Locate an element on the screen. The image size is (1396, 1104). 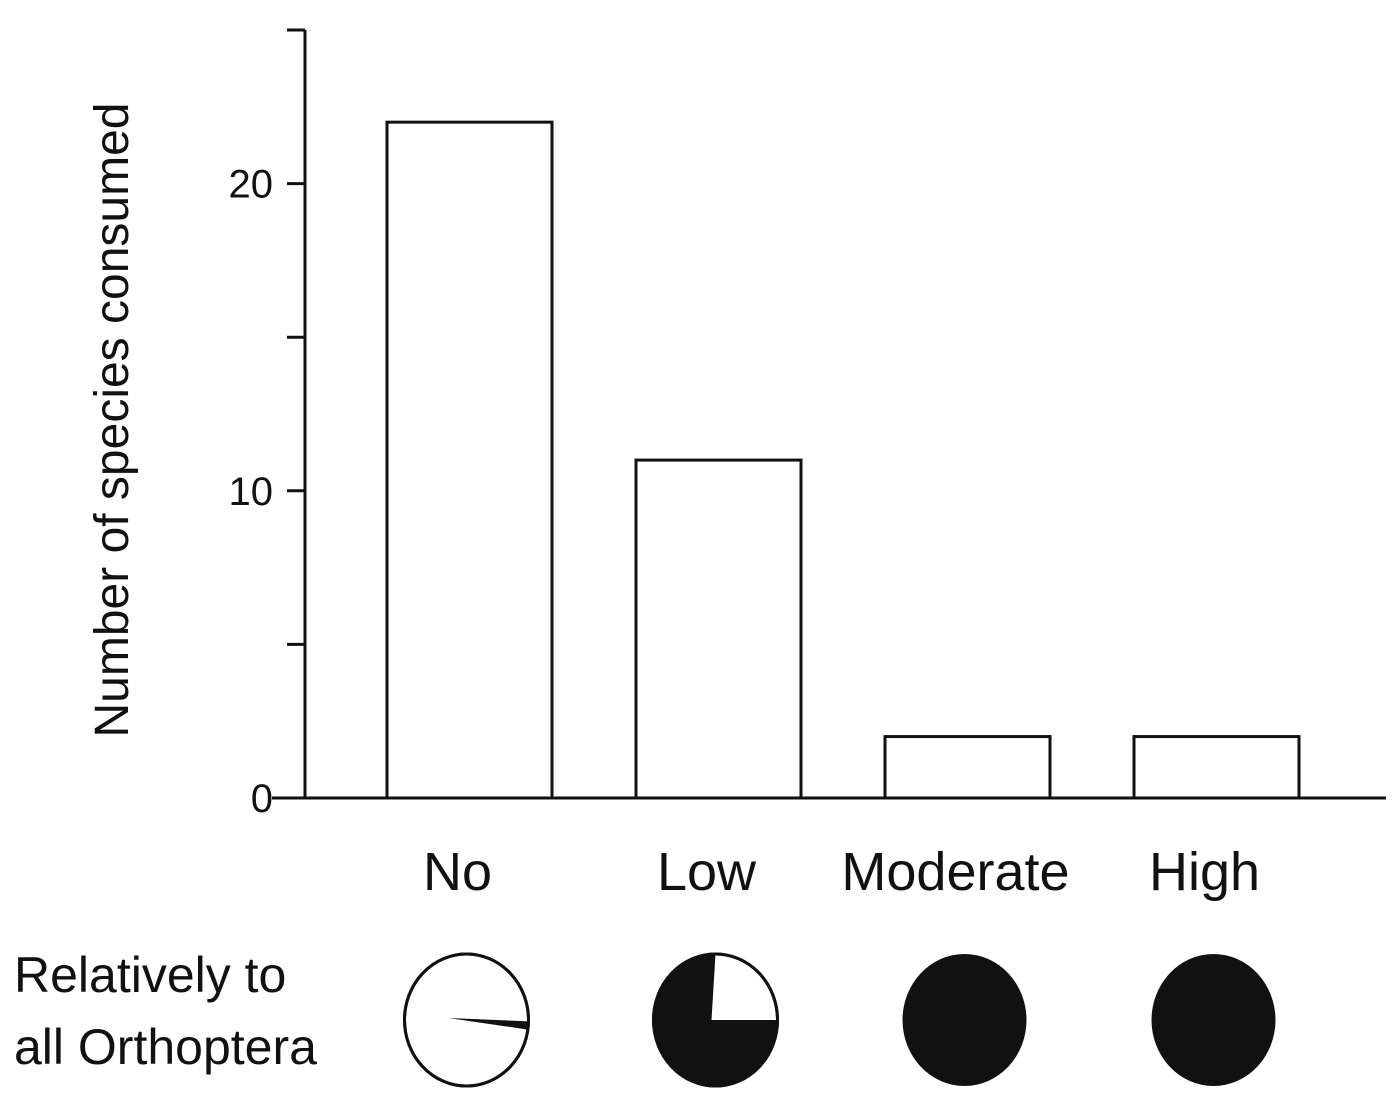
relative-pies is located at coordinates (839, 1020).